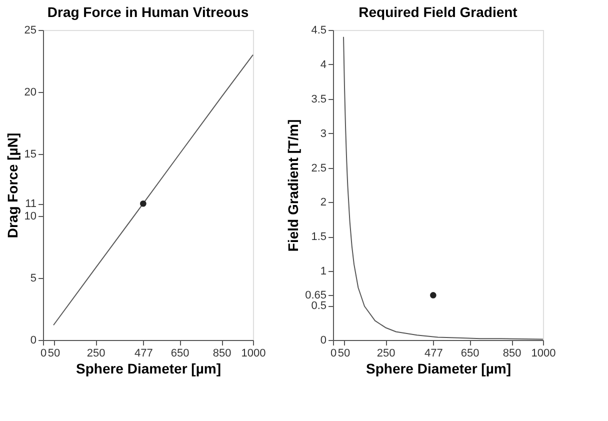  What do you see at coordinates (438, 12) in the screenshot?
I see `chart-title: Required Field Gradient` at bounding box center [438, 12].